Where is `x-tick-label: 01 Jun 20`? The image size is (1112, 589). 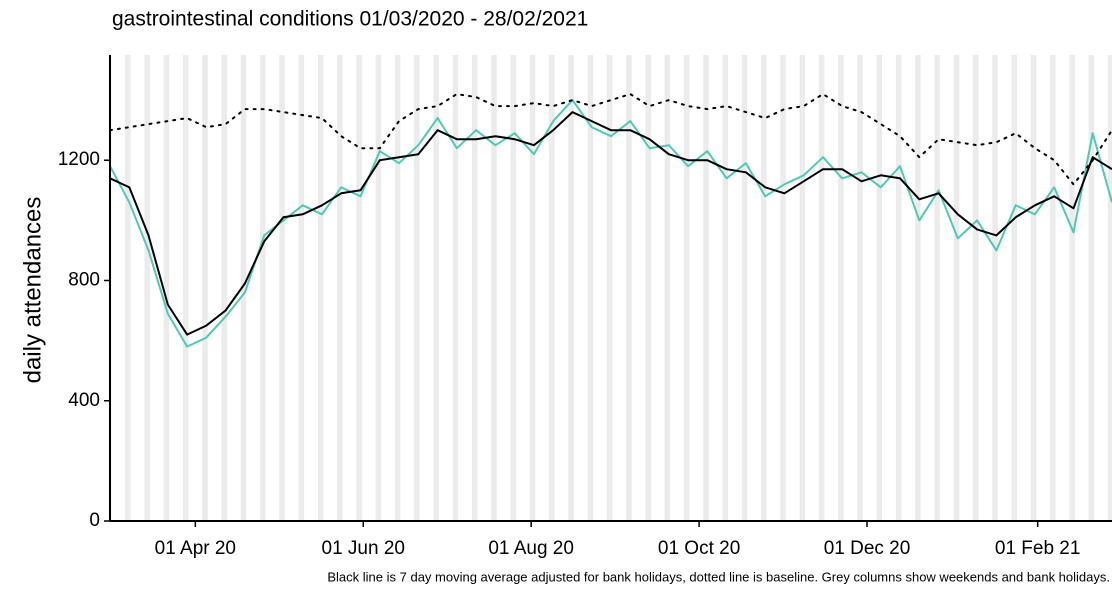
x-tick-label: 01 Jun 20 is located at coordinates (363, 548).